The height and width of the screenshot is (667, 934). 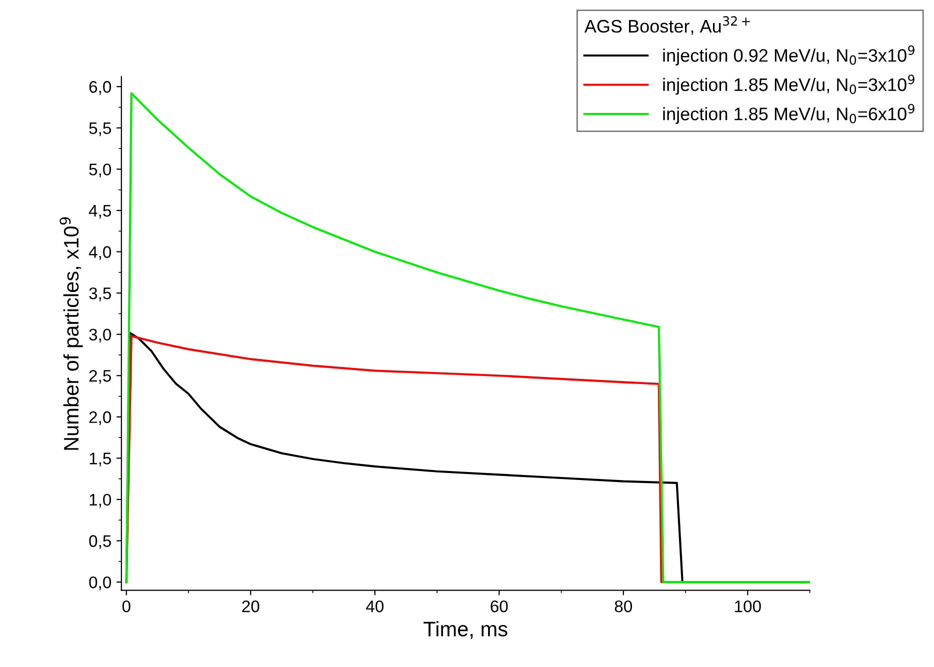 I want to click on y-tick-label: 1,5, so click(x=100, y=459).